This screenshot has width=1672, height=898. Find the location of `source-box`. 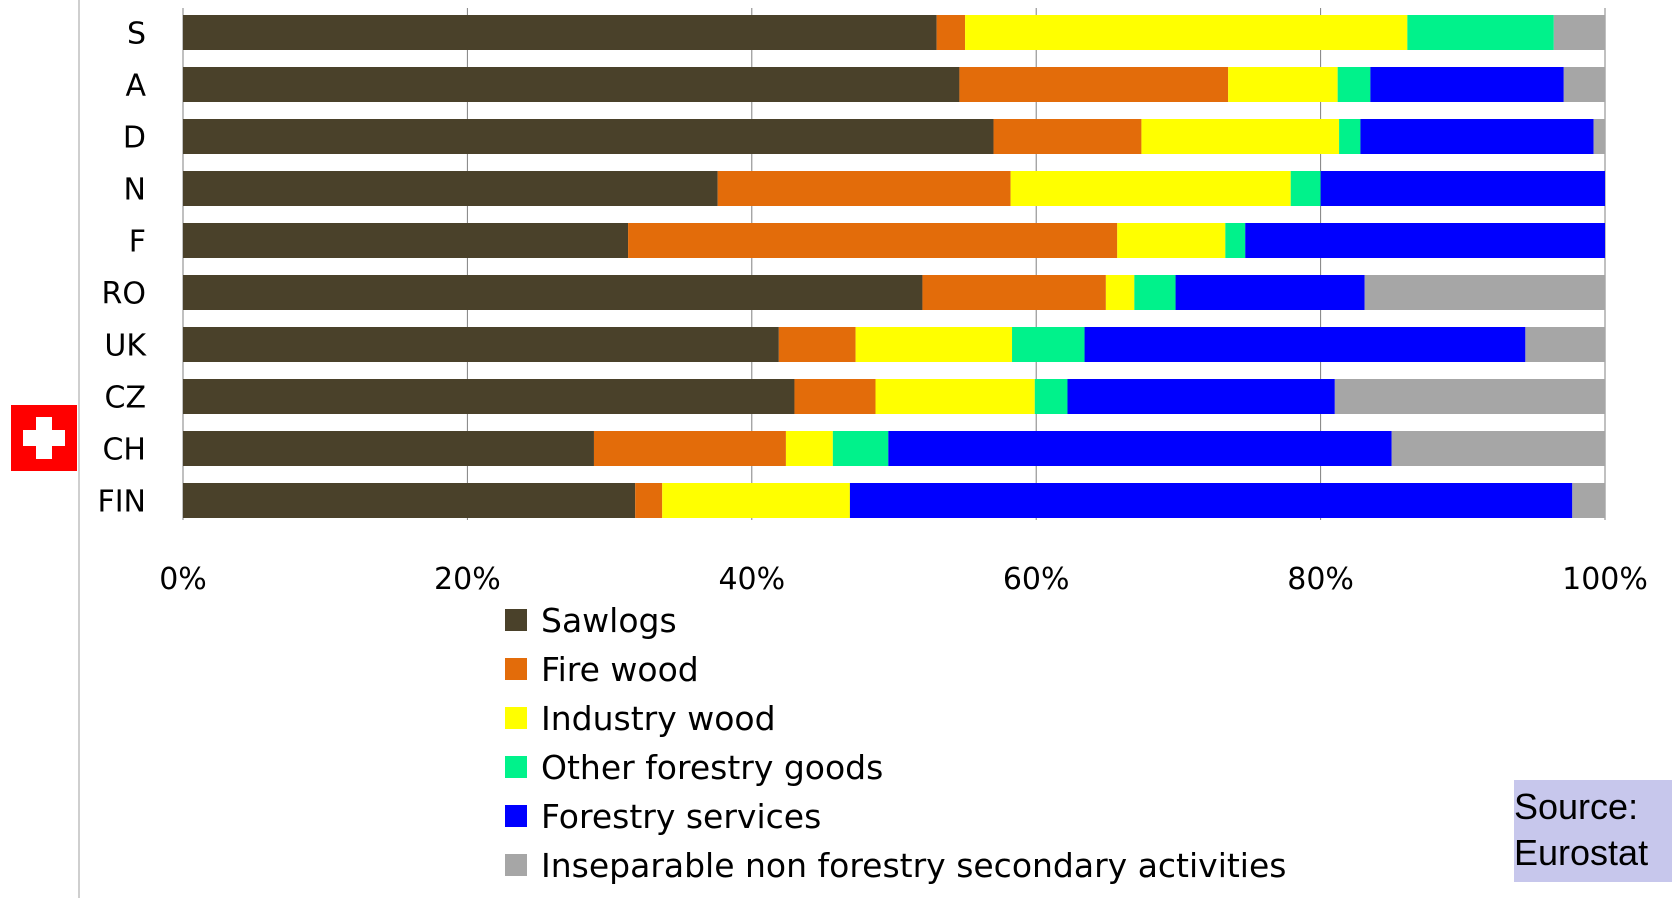

source-box is located at coordinates (1593, 831).